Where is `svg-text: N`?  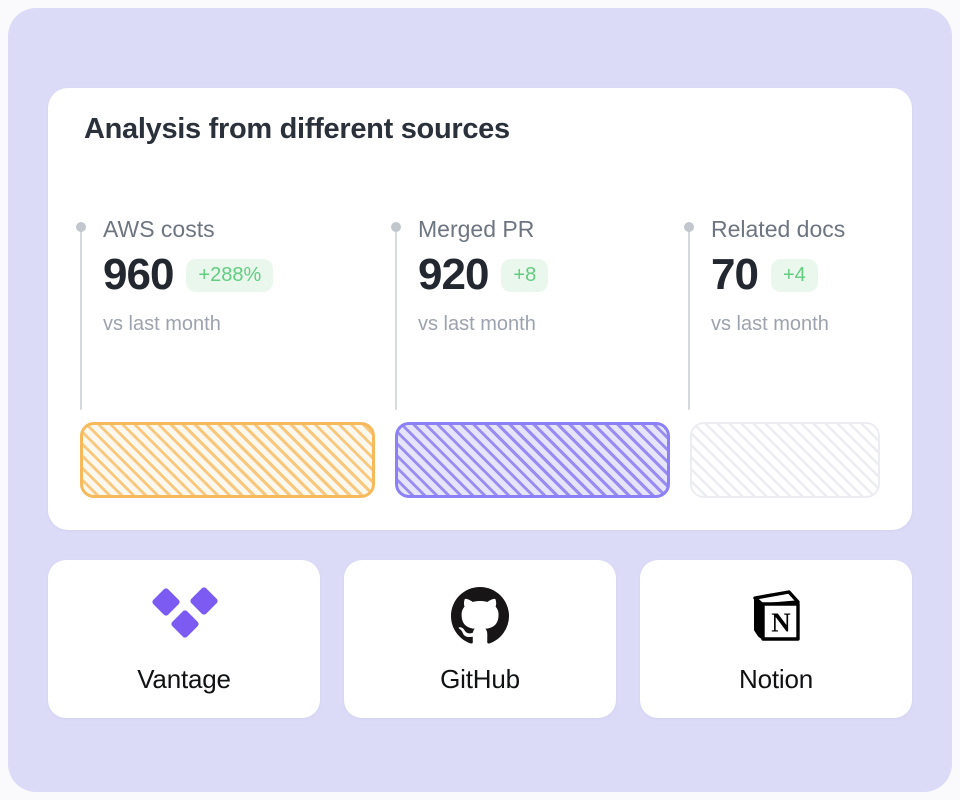 svg-text: N is located at coordinates (781, 623).